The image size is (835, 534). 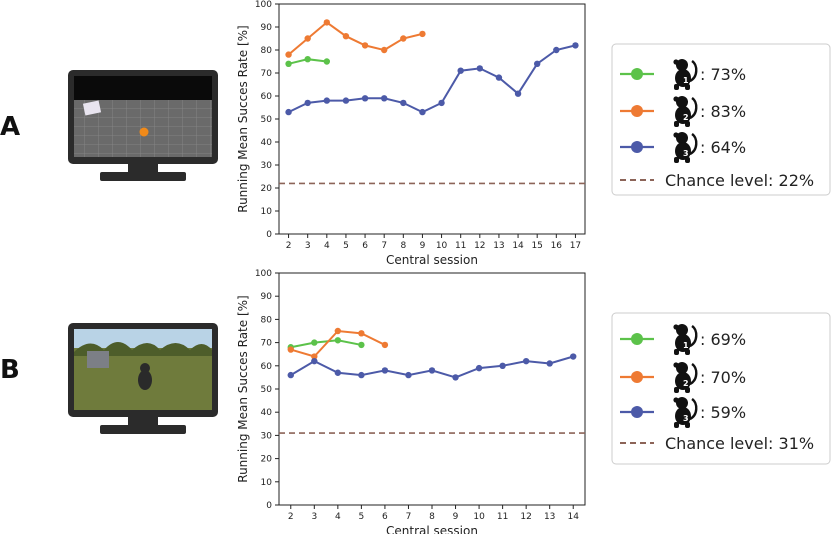 What do you see at coordinates (144, 132) in the screenshot?
I see `ball-icon` at bounding box center [144, 132].